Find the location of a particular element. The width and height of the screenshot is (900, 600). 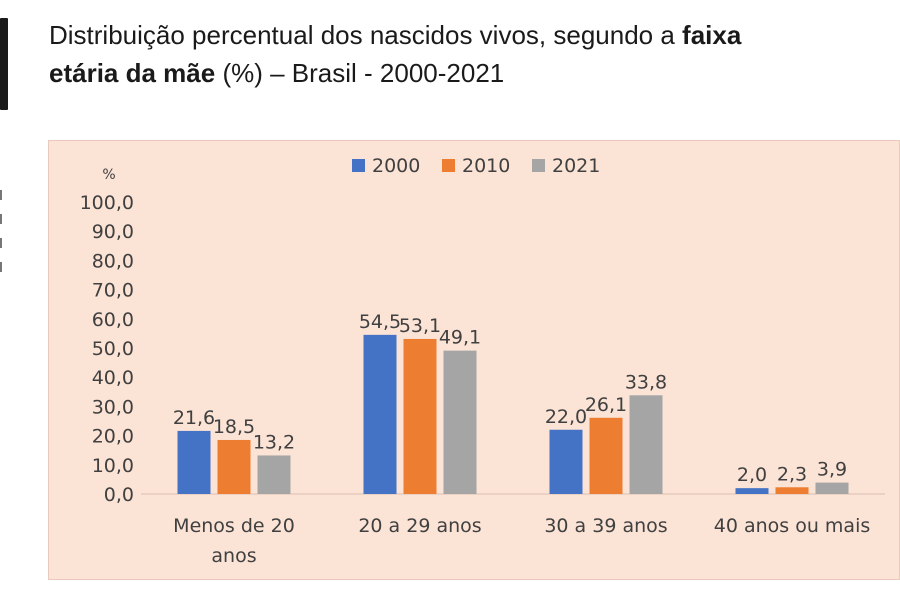

data-label-2010: 2,3 is located at coordinates (792, 474).